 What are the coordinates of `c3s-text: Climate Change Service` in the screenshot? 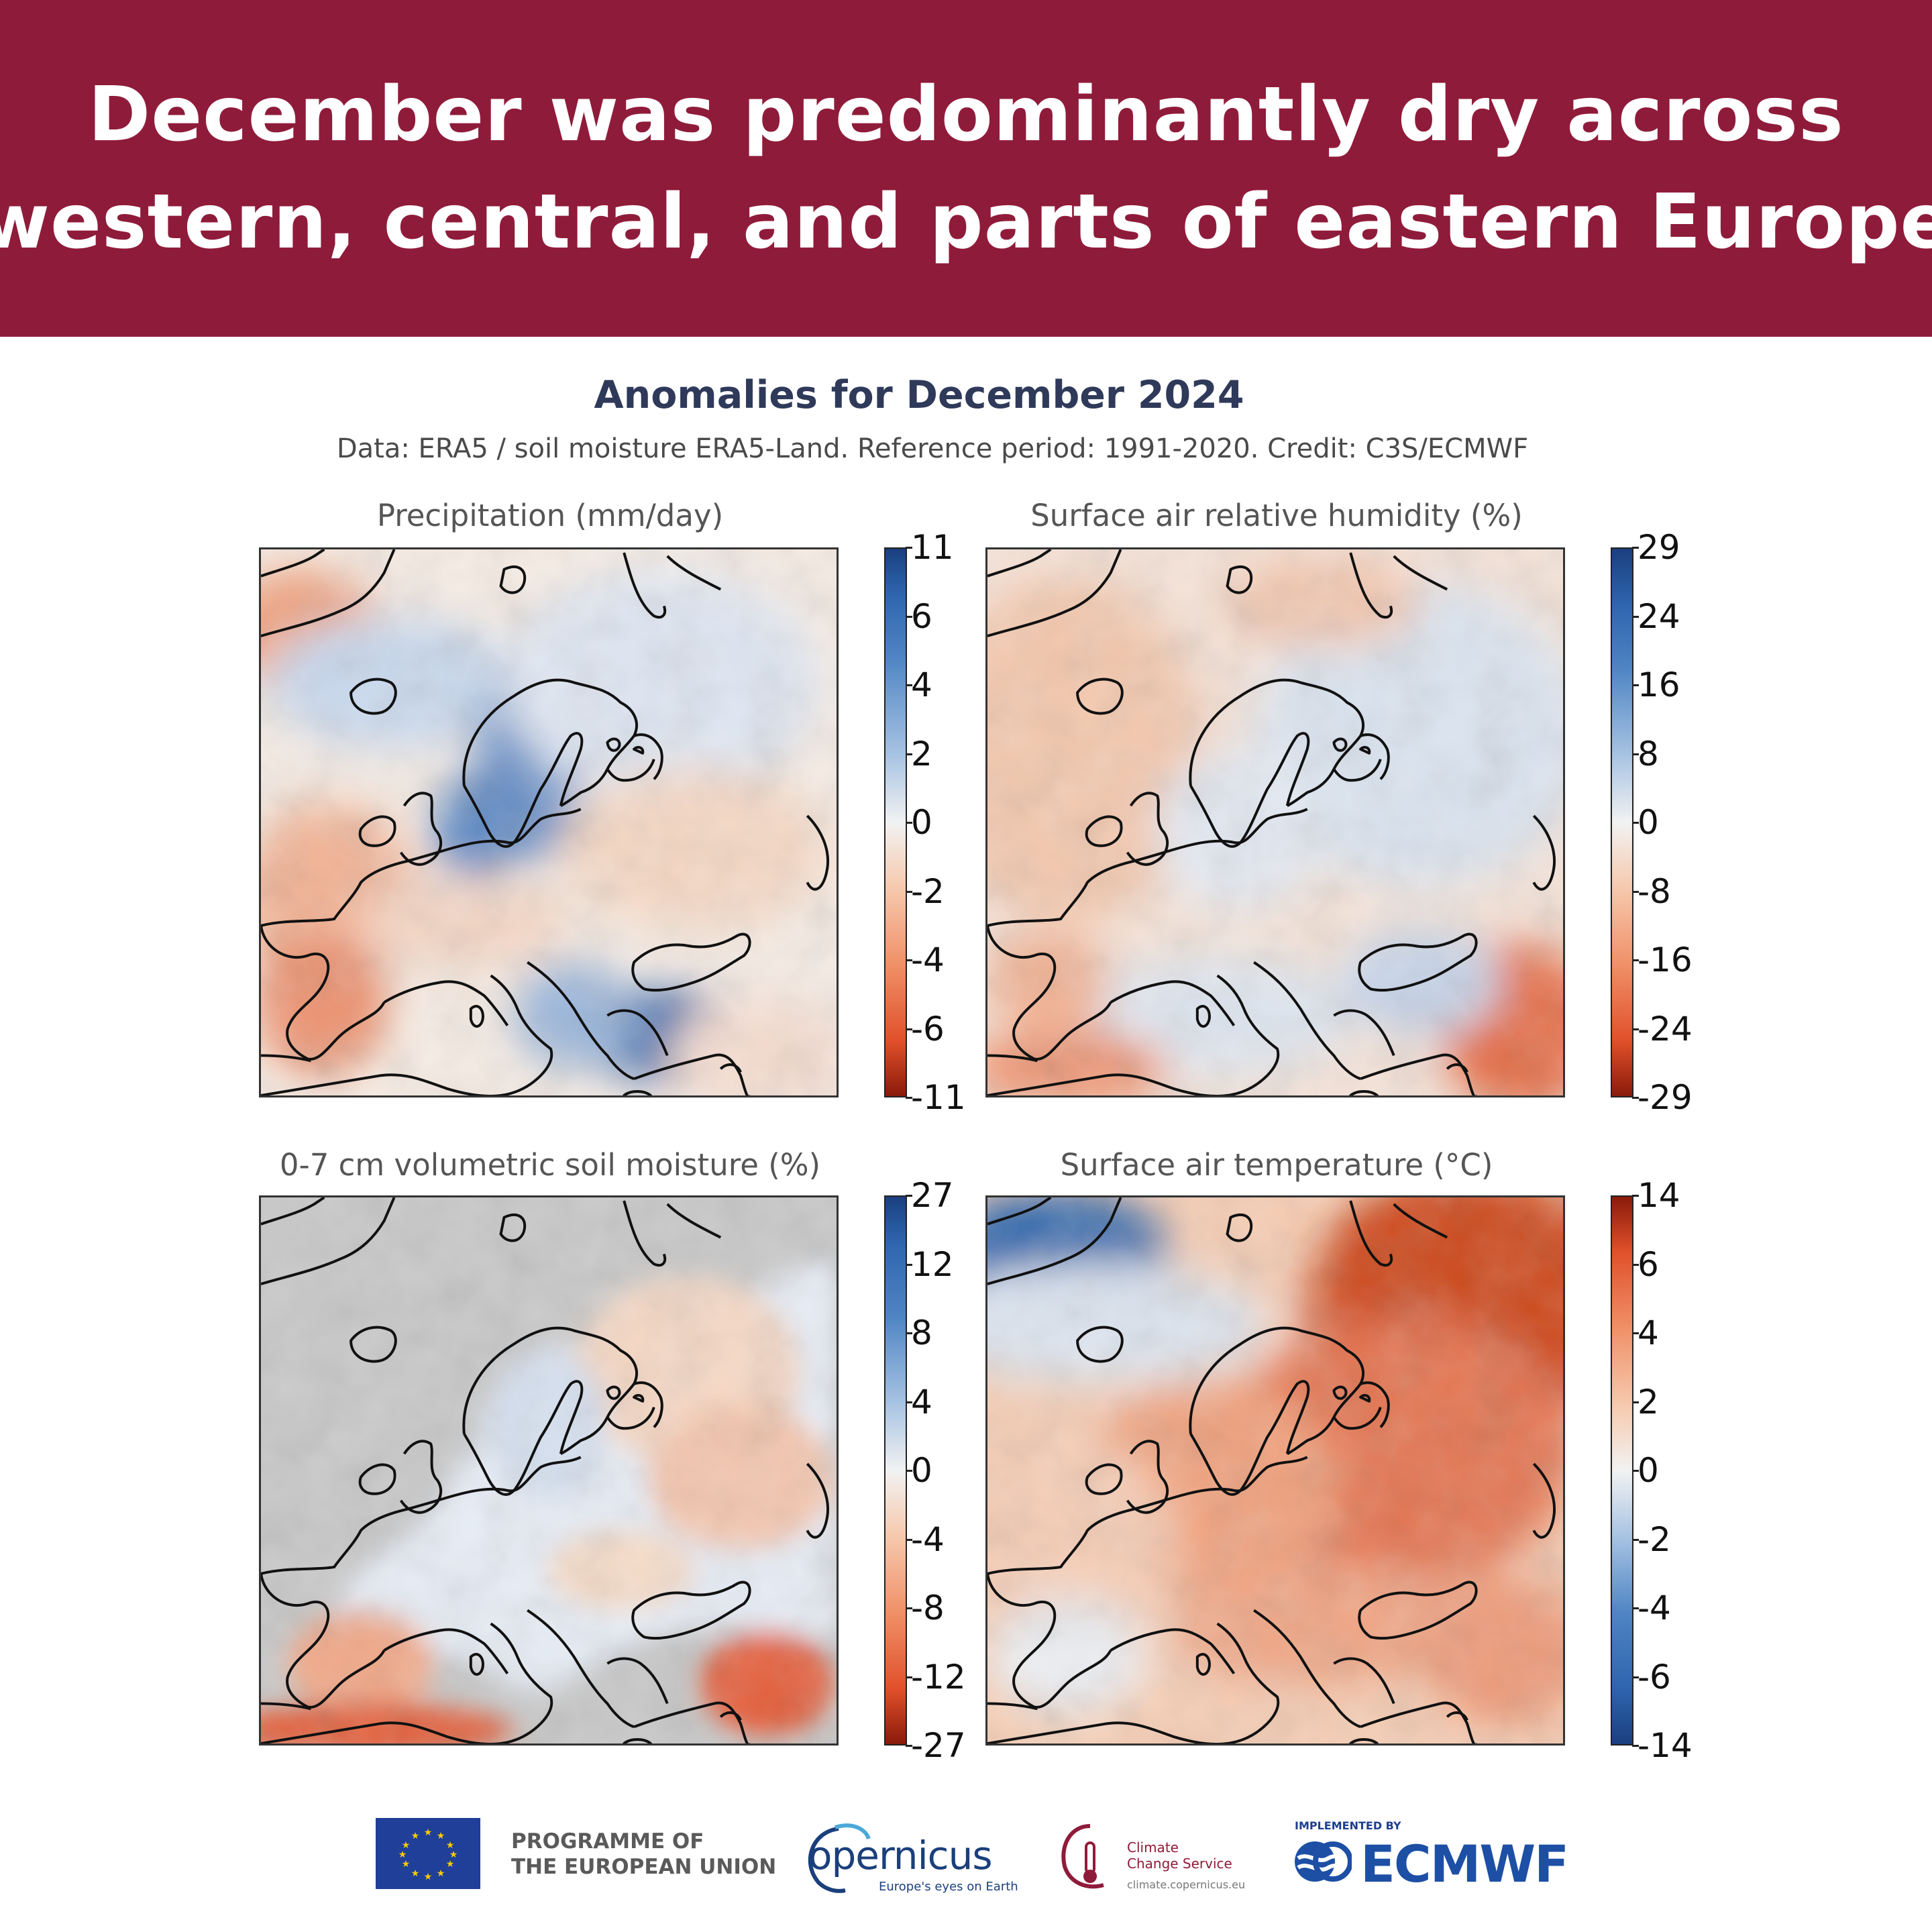 It's located at (1179, 1855).